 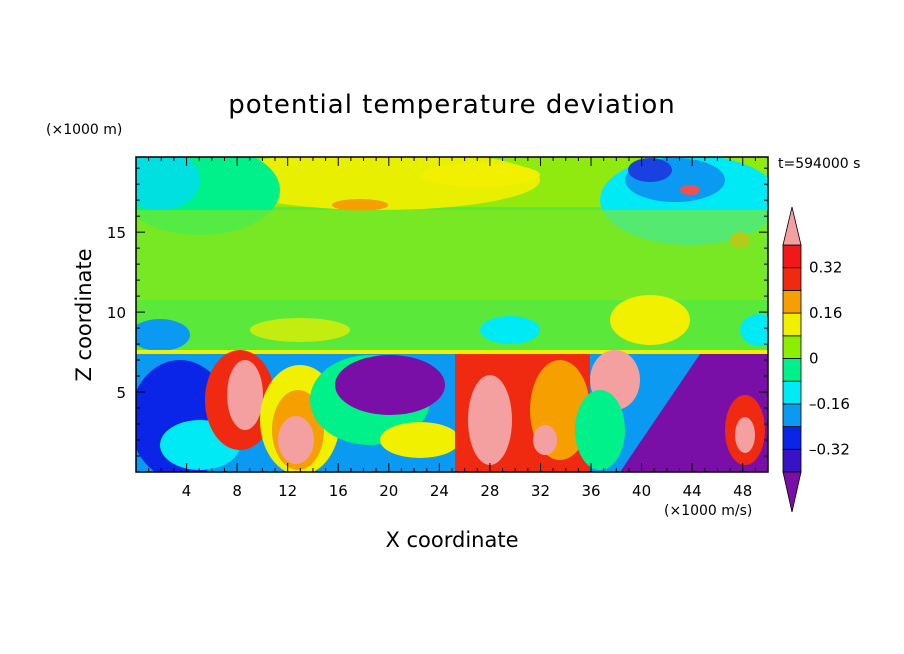 What do you see at coordinates (825, 313) in the screenshot?
I see `colorbar-label: 0.16` at bounding box center [825, 313].